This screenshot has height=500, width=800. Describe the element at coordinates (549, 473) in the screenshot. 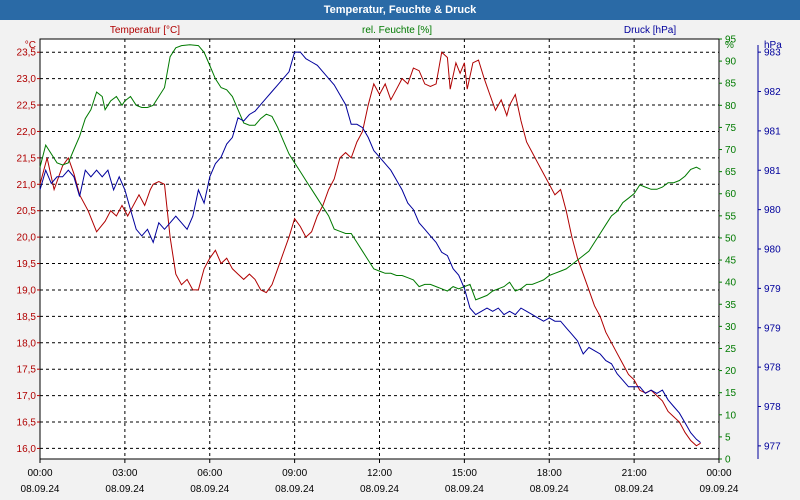

I see `x-tick-time: 18:00` at that location.